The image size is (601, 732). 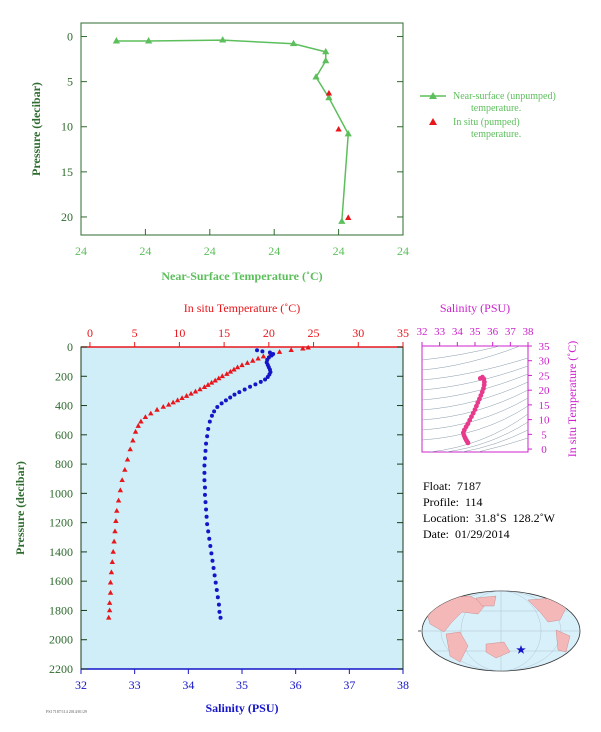 What do you see at coordinates (61, 610) in the screenshot?
I see `profile-y-tick-label: 1800` at bounding box center [61, 610].